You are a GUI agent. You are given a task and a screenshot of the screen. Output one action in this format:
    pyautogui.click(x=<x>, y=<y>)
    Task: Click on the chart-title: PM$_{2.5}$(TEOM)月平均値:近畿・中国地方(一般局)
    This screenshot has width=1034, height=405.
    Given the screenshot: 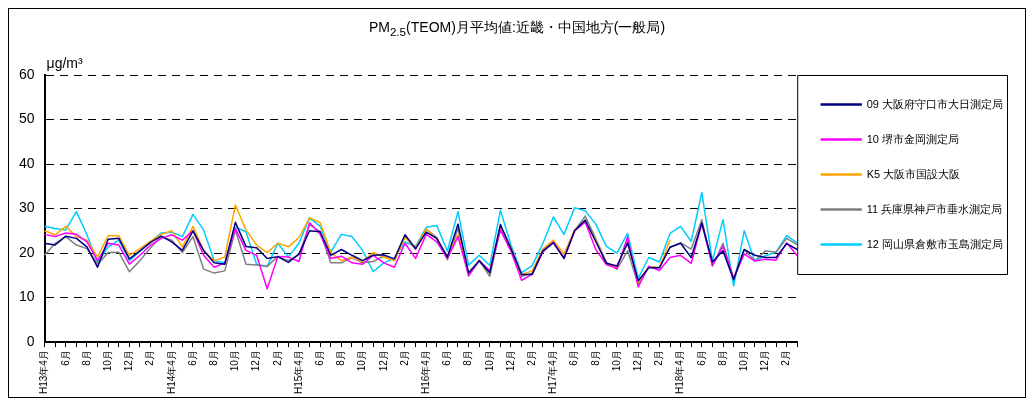 What is the action you would take?
    pyautogui.click(x=517, y=29)
    